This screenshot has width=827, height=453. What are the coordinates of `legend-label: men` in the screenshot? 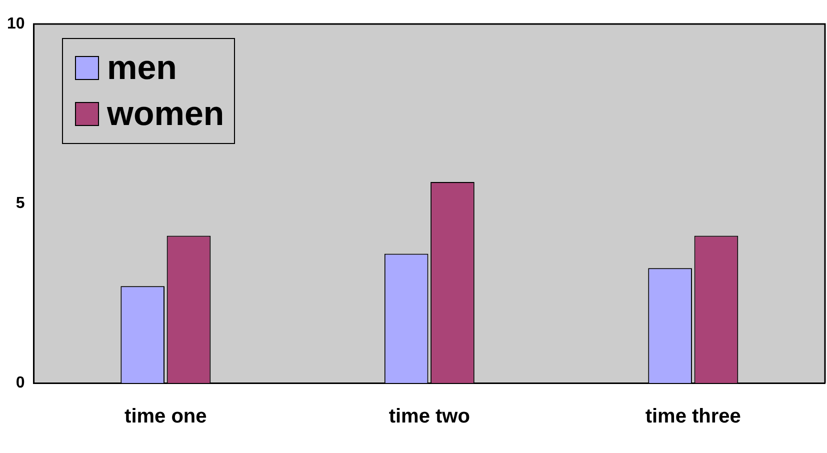 It's located at (142, 68).